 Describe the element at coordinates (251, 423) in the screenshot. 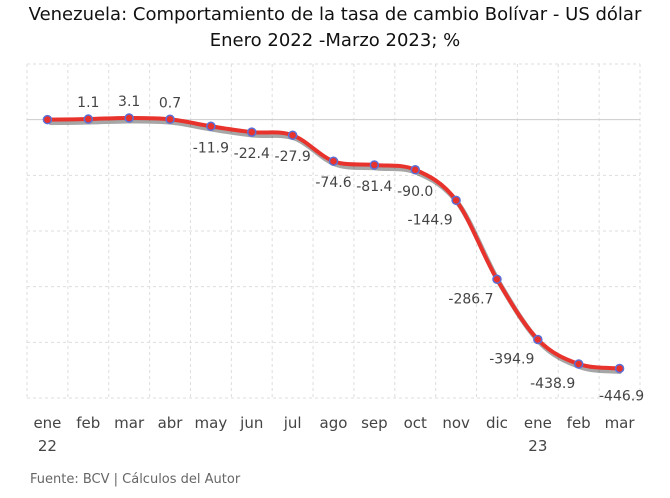

I see `x-tick-label: jun` at that location.